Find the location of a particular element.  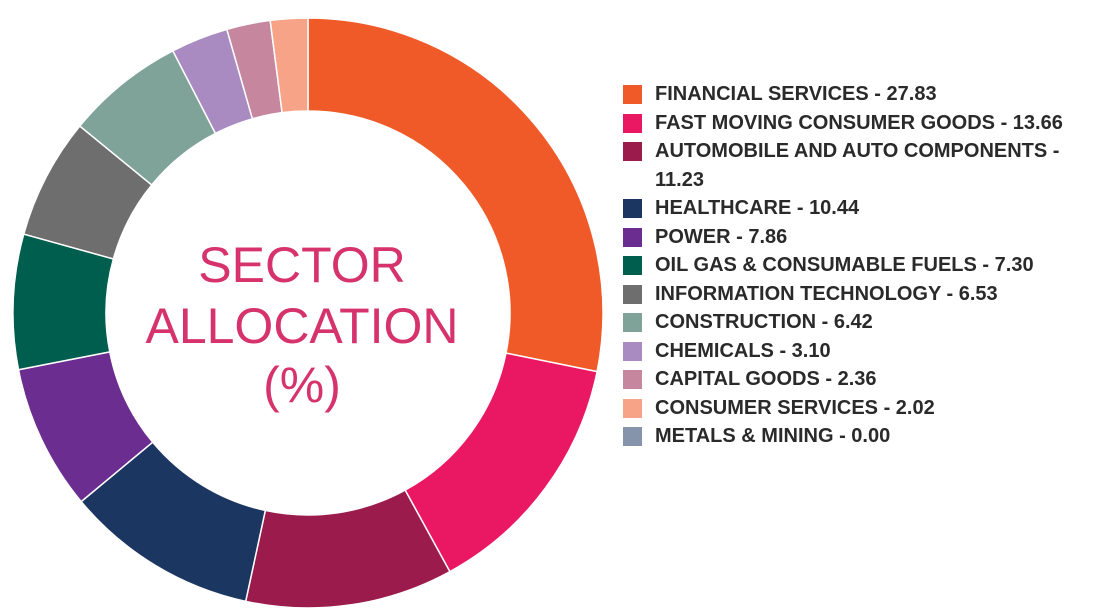

legend-item-automobile-and-auto-components: AUTOMOBILE AND AUTO COMPONENTS - 11.23 is located at coordinates (860, 165).